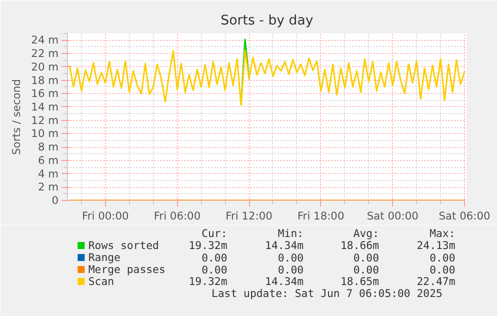  I want to click on x-tick-label: Fri 12:00, so click(249, 216).